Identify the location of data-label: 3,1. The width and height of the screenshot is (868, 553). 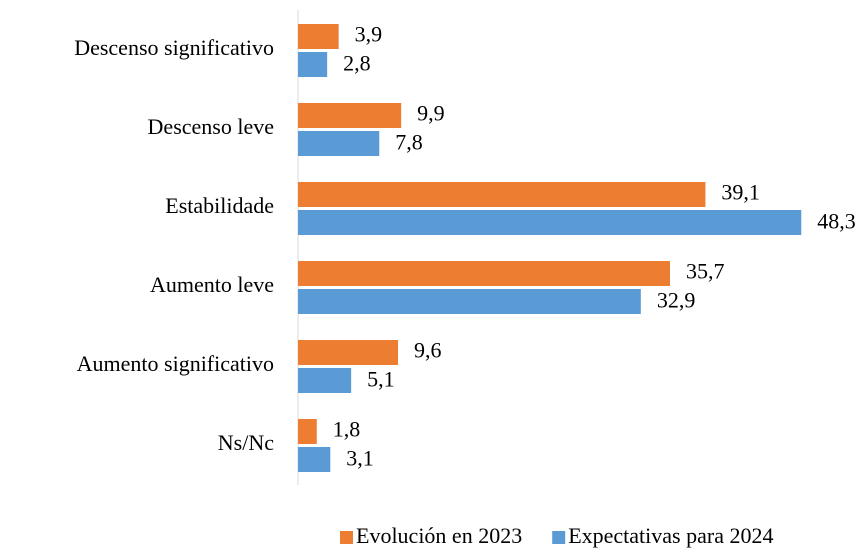
(360, 458).